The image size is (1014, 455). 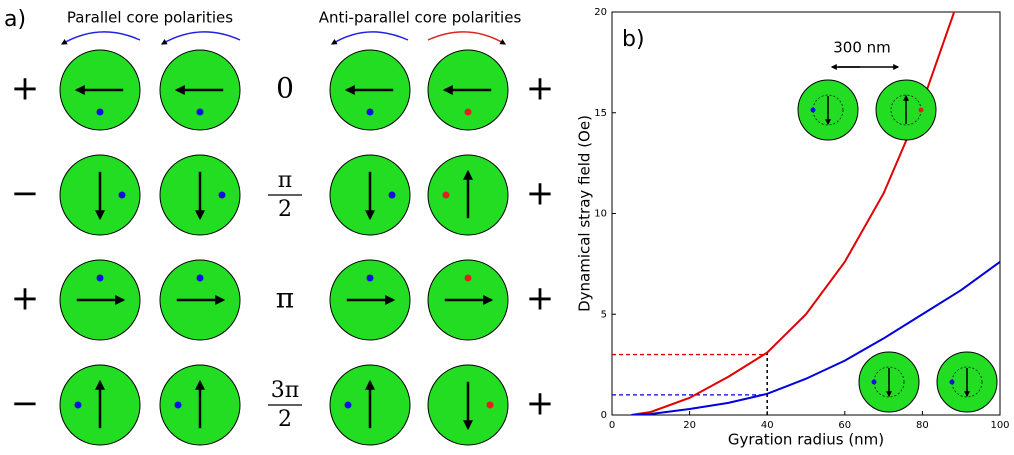 What do you see at coordinates (689, 425) in the screenshot?
I see `x-tick-label: 20` at bounding box center [689, 425].